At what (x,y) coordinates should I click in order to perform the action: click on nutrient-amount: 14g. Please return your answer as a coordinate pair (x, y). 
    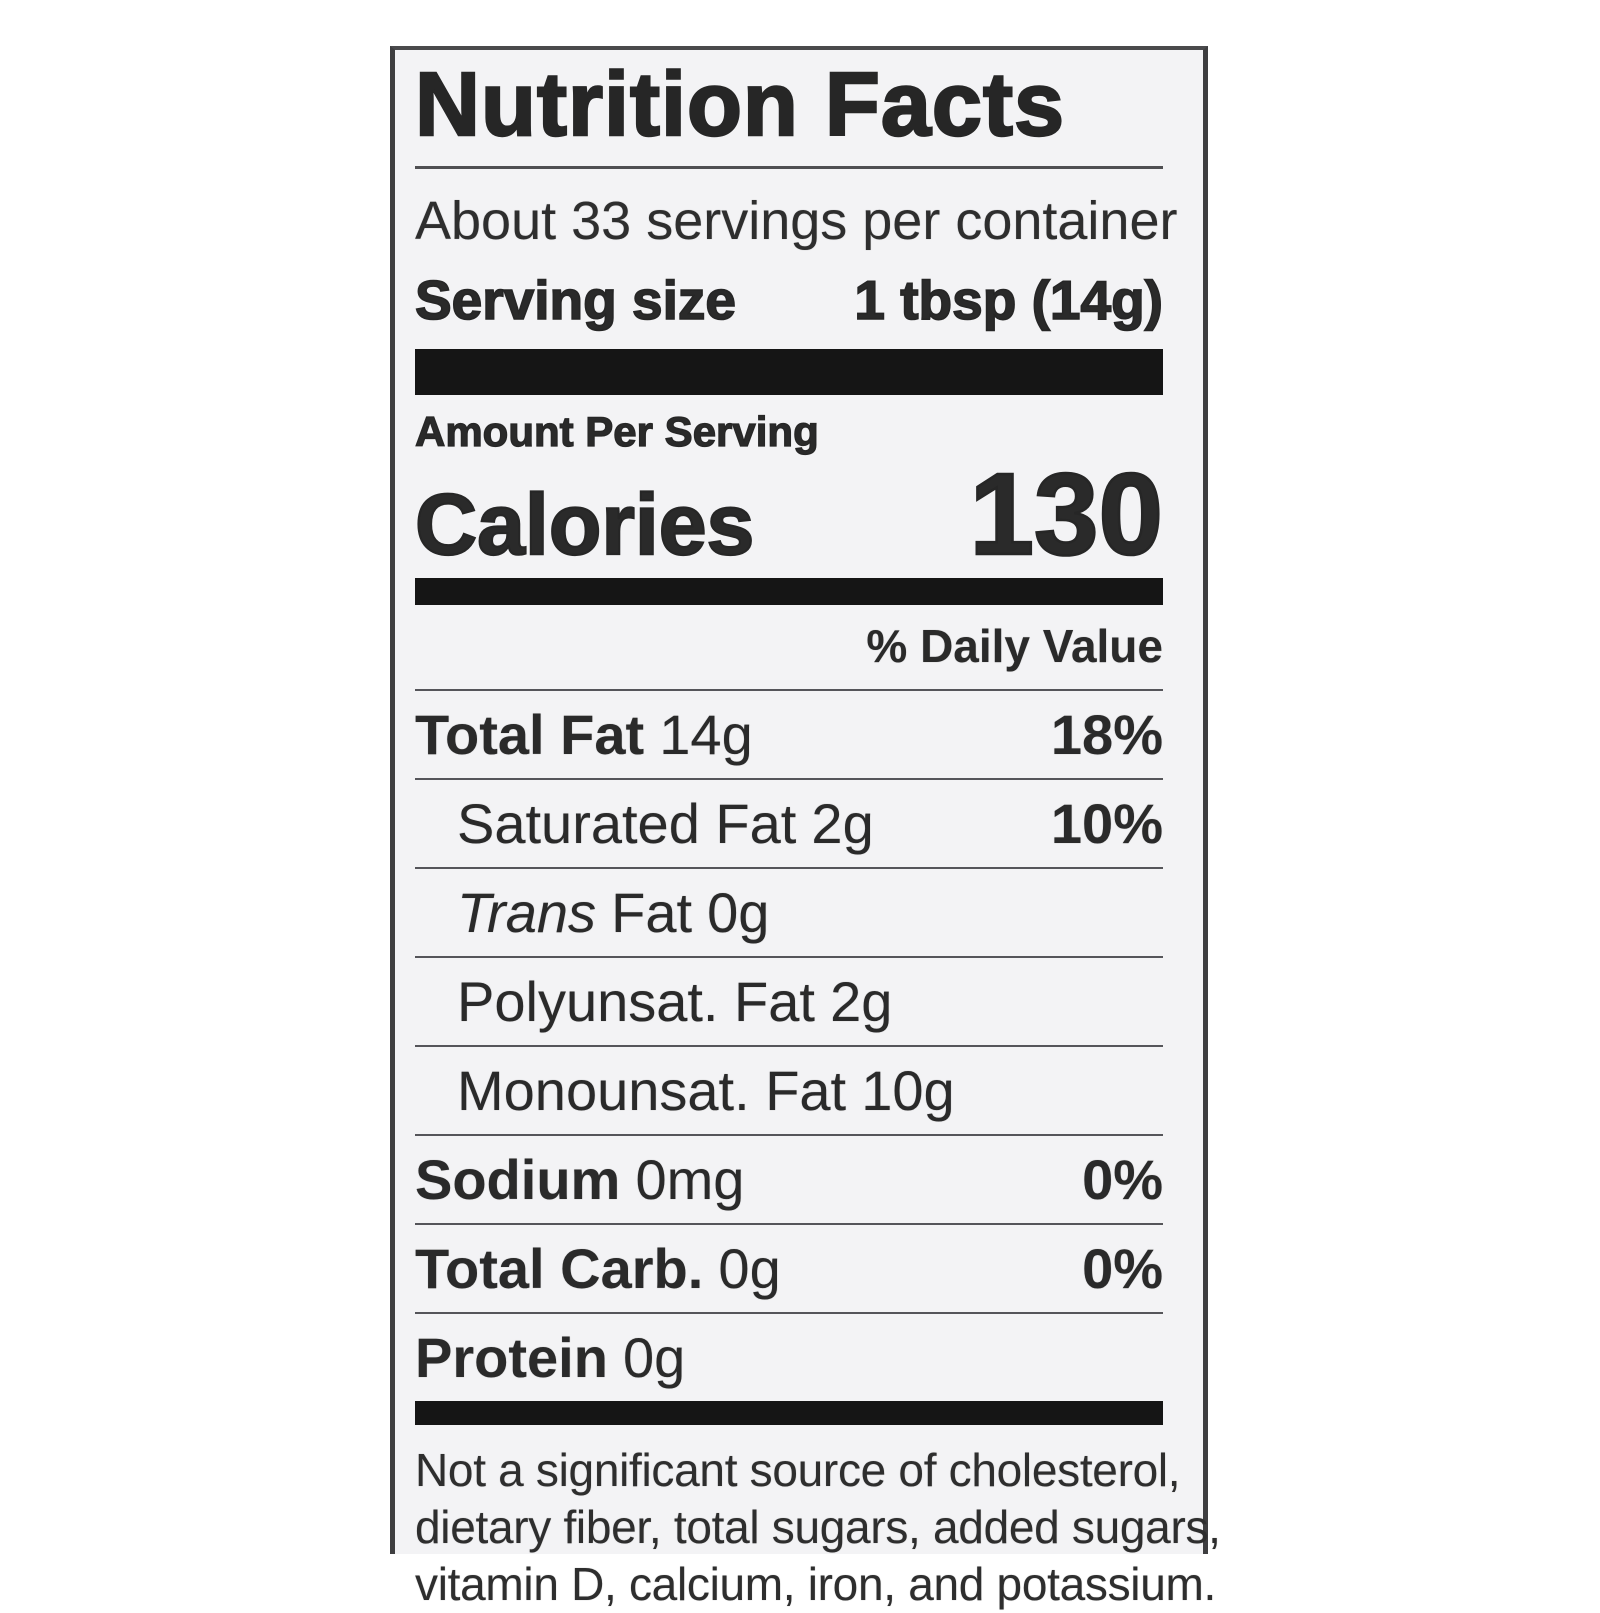
    Looking at the image, I should click on (706, 734).